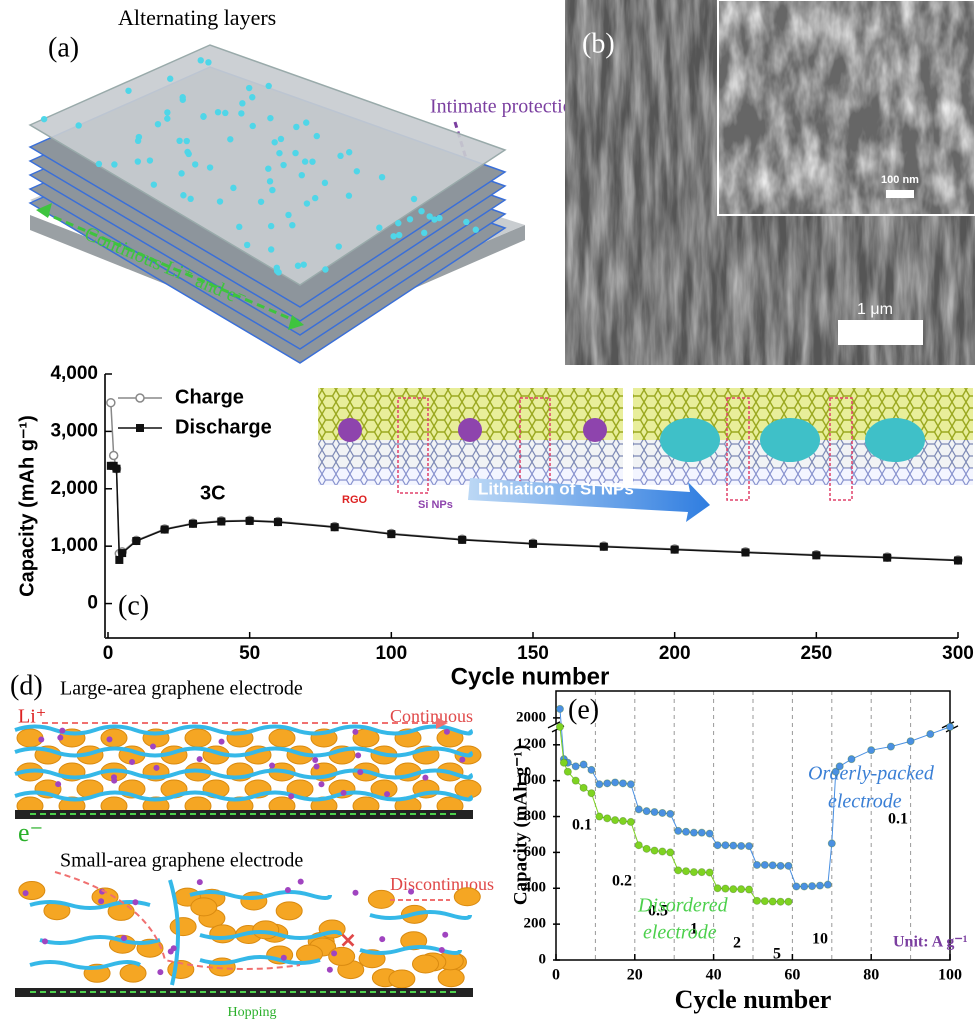 The height and width of the screenshot is (1028, 980). What do you see at coordinates (470, 430) in the screenshot?
I see `si-np` at bounding box center [470, 430].